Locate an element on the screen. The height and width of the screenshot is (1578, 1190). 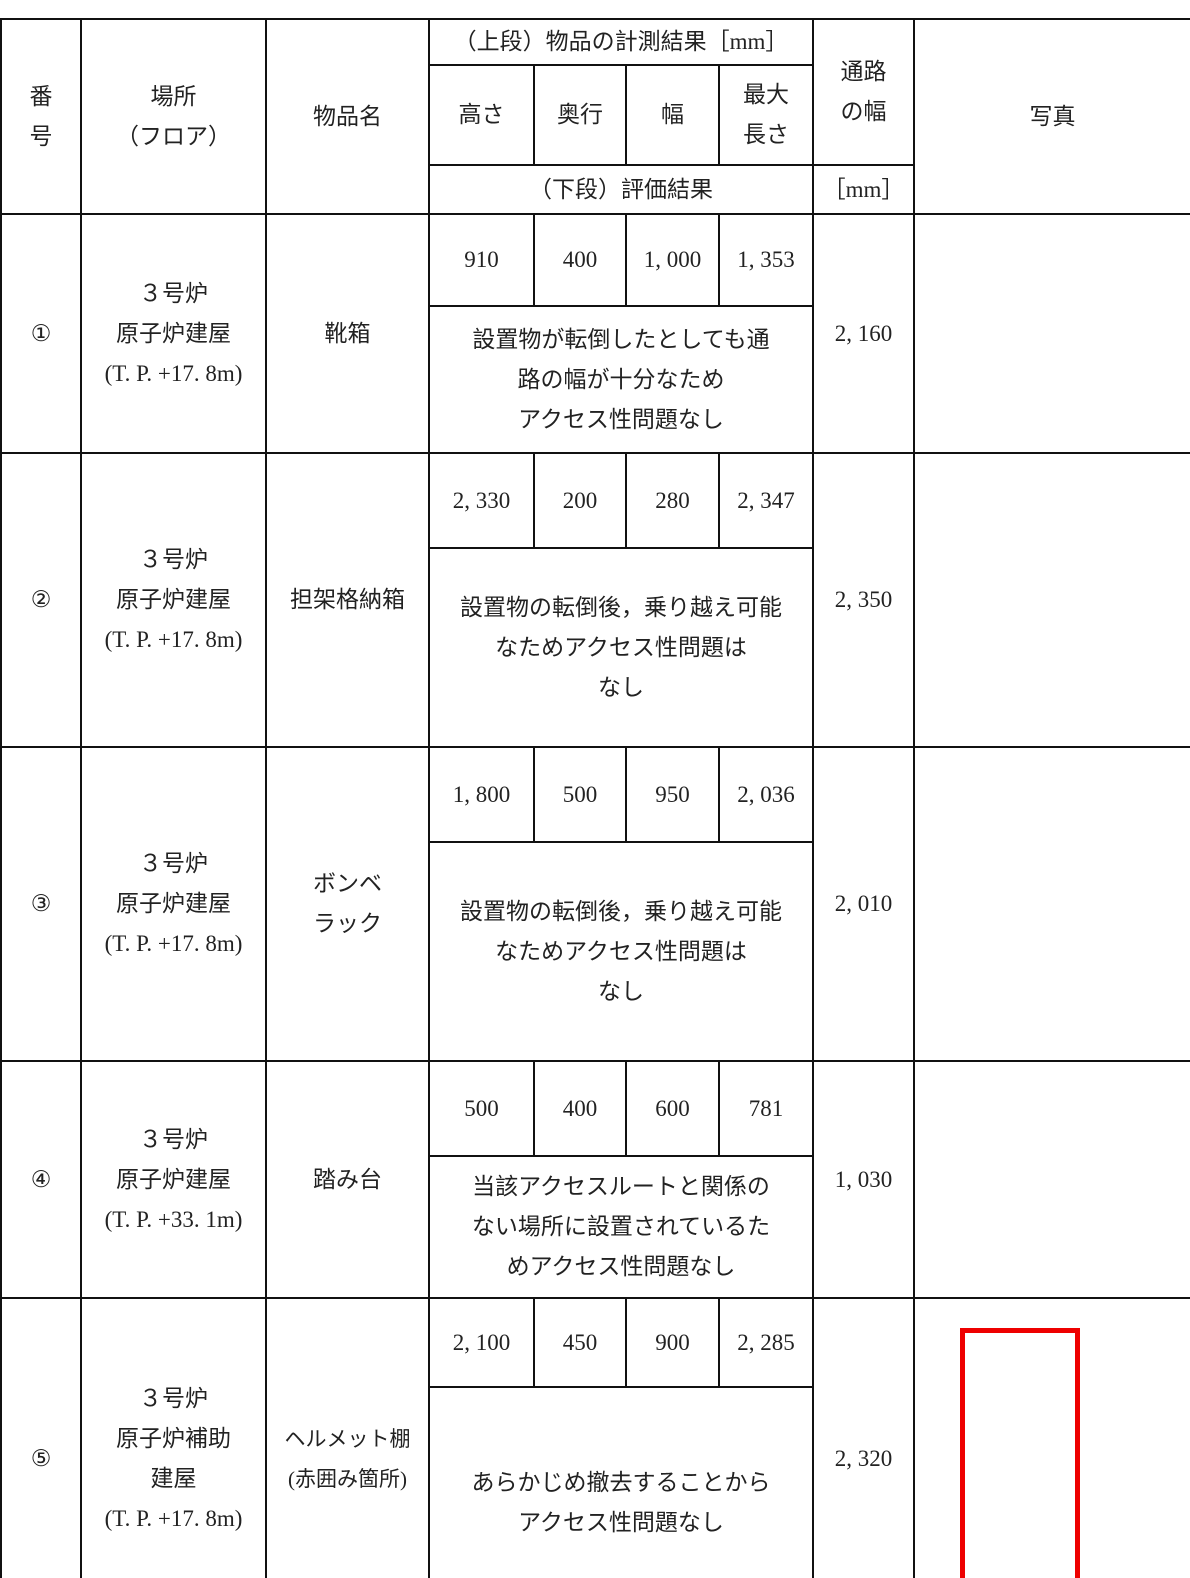
row-number: ③ is located at coordinates (41, 904).